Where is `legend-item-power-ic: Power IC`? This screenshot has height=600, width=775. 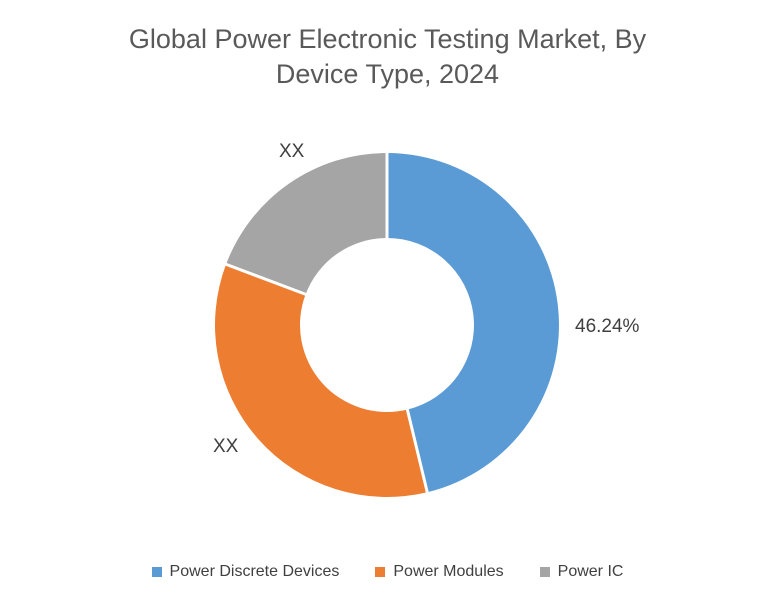 legend-item-power-ic: Power IC is located at coordinates (581, 572).